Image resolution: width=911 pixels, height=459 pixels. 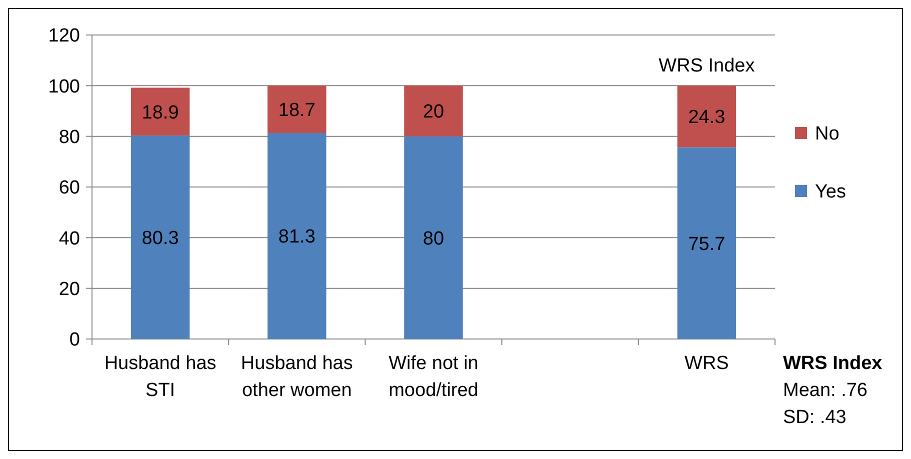 What do you see at coordinates (74, 340) in the screenshot?
I see `y-tick-label: 0` at bounding box center [74, 340].